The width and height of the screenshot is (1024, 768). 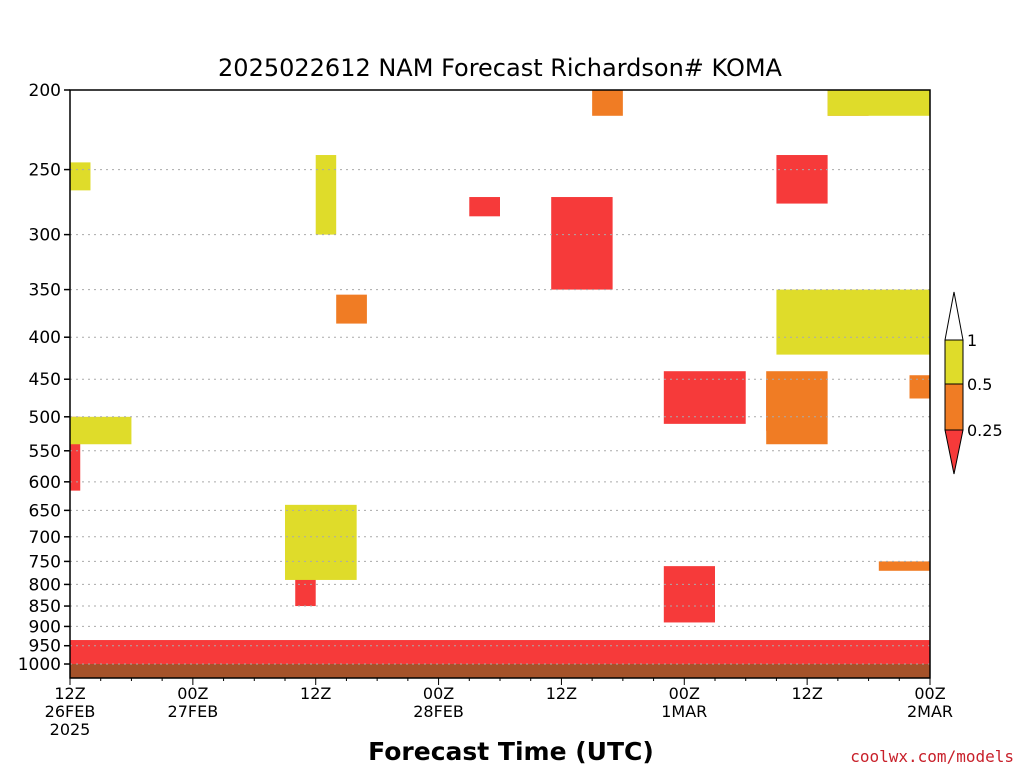 I want to click on x-tick-label: 2MAR, so click(x=930, y=711).